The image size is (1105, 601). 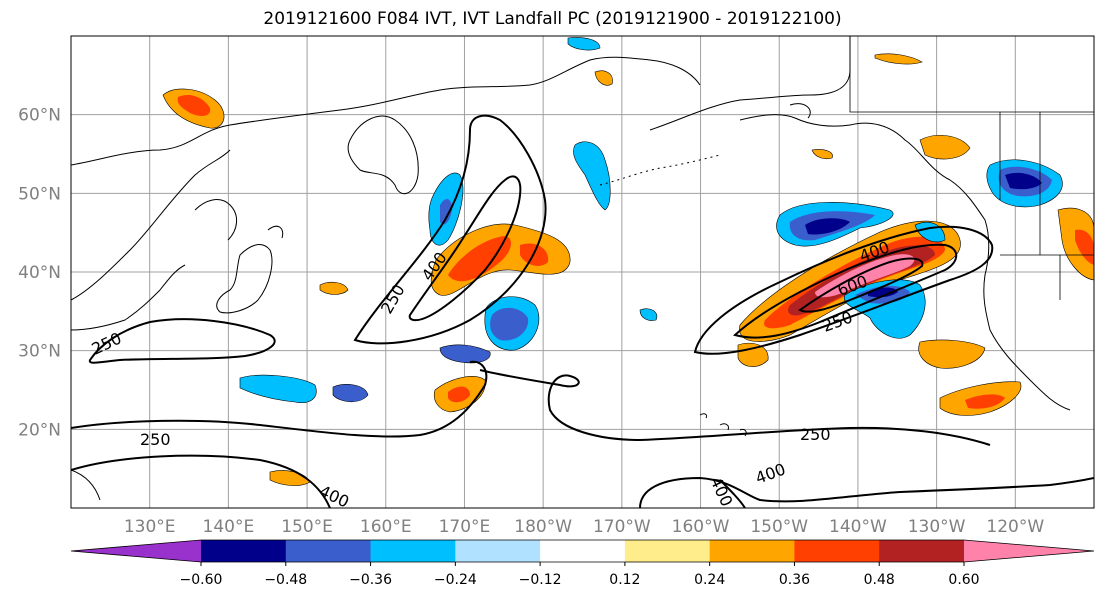 I want to click on latitude-labels: 60°N 50°N 40°N 30°N 20°N, so click(x=39, y=273).